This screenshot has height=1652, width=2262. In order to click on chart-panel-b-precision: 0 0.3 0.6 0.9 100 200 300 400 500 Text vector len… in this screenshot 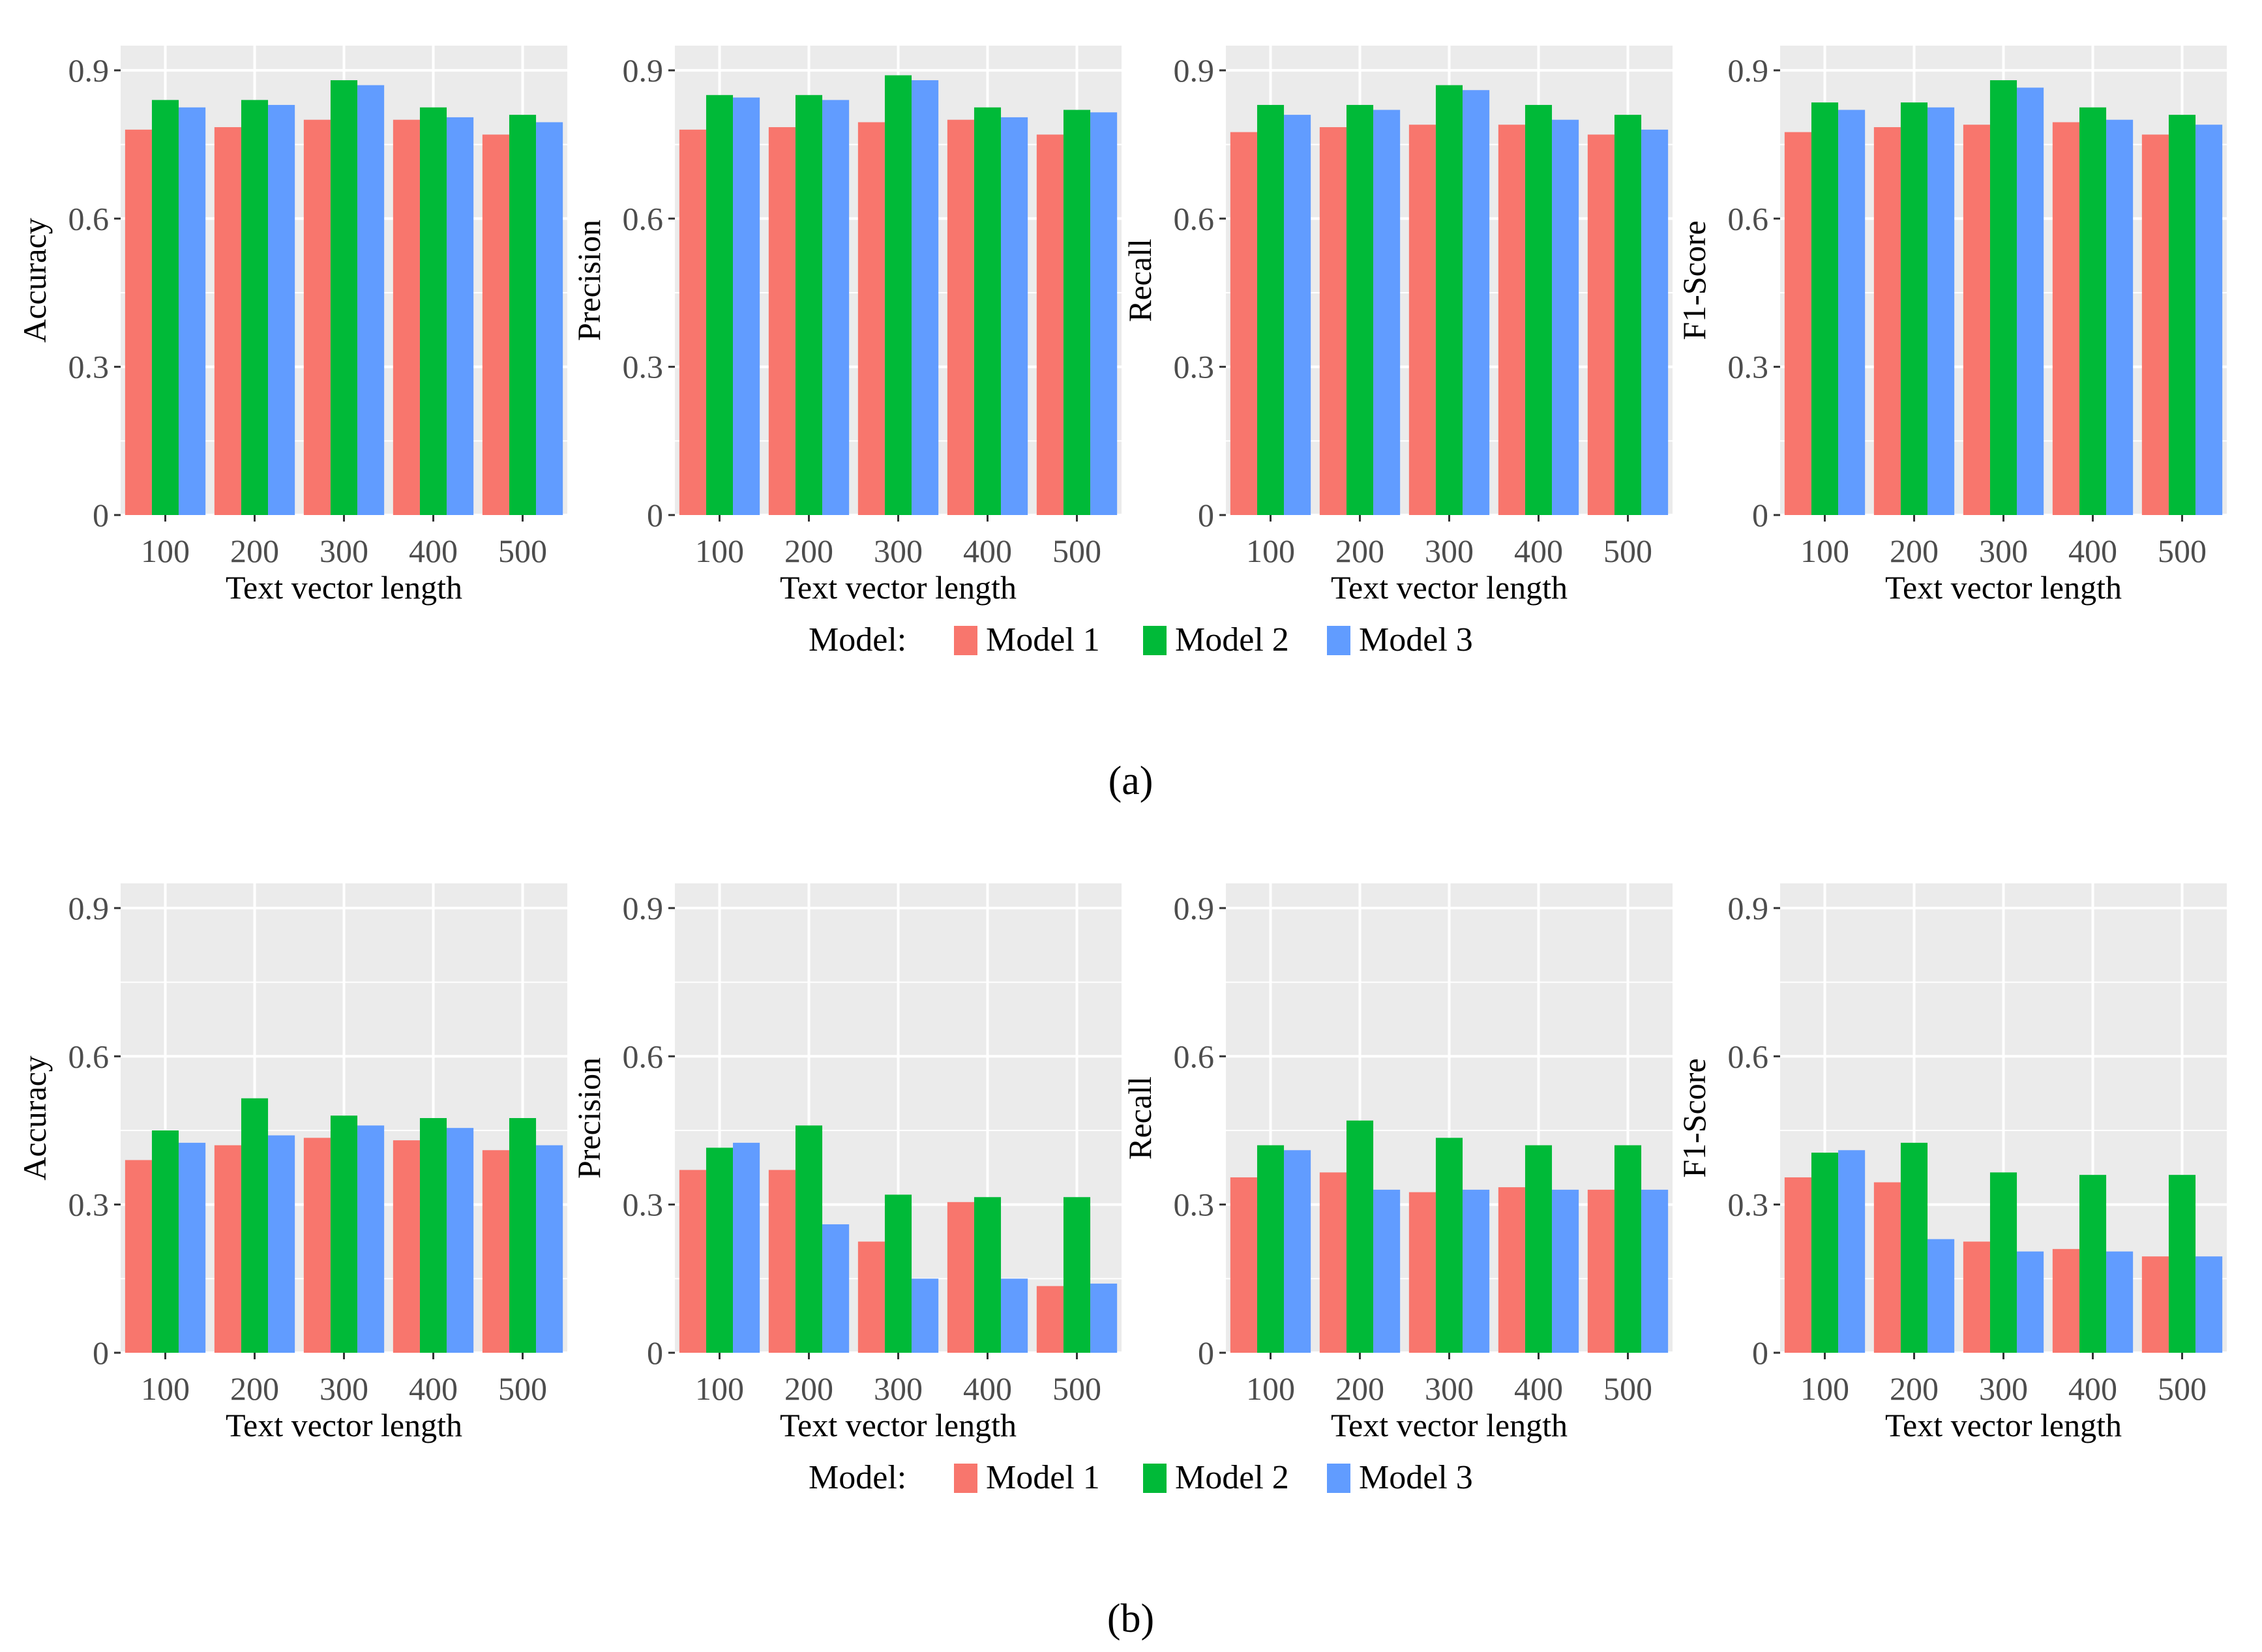, I will do `click(846, 1163)`.